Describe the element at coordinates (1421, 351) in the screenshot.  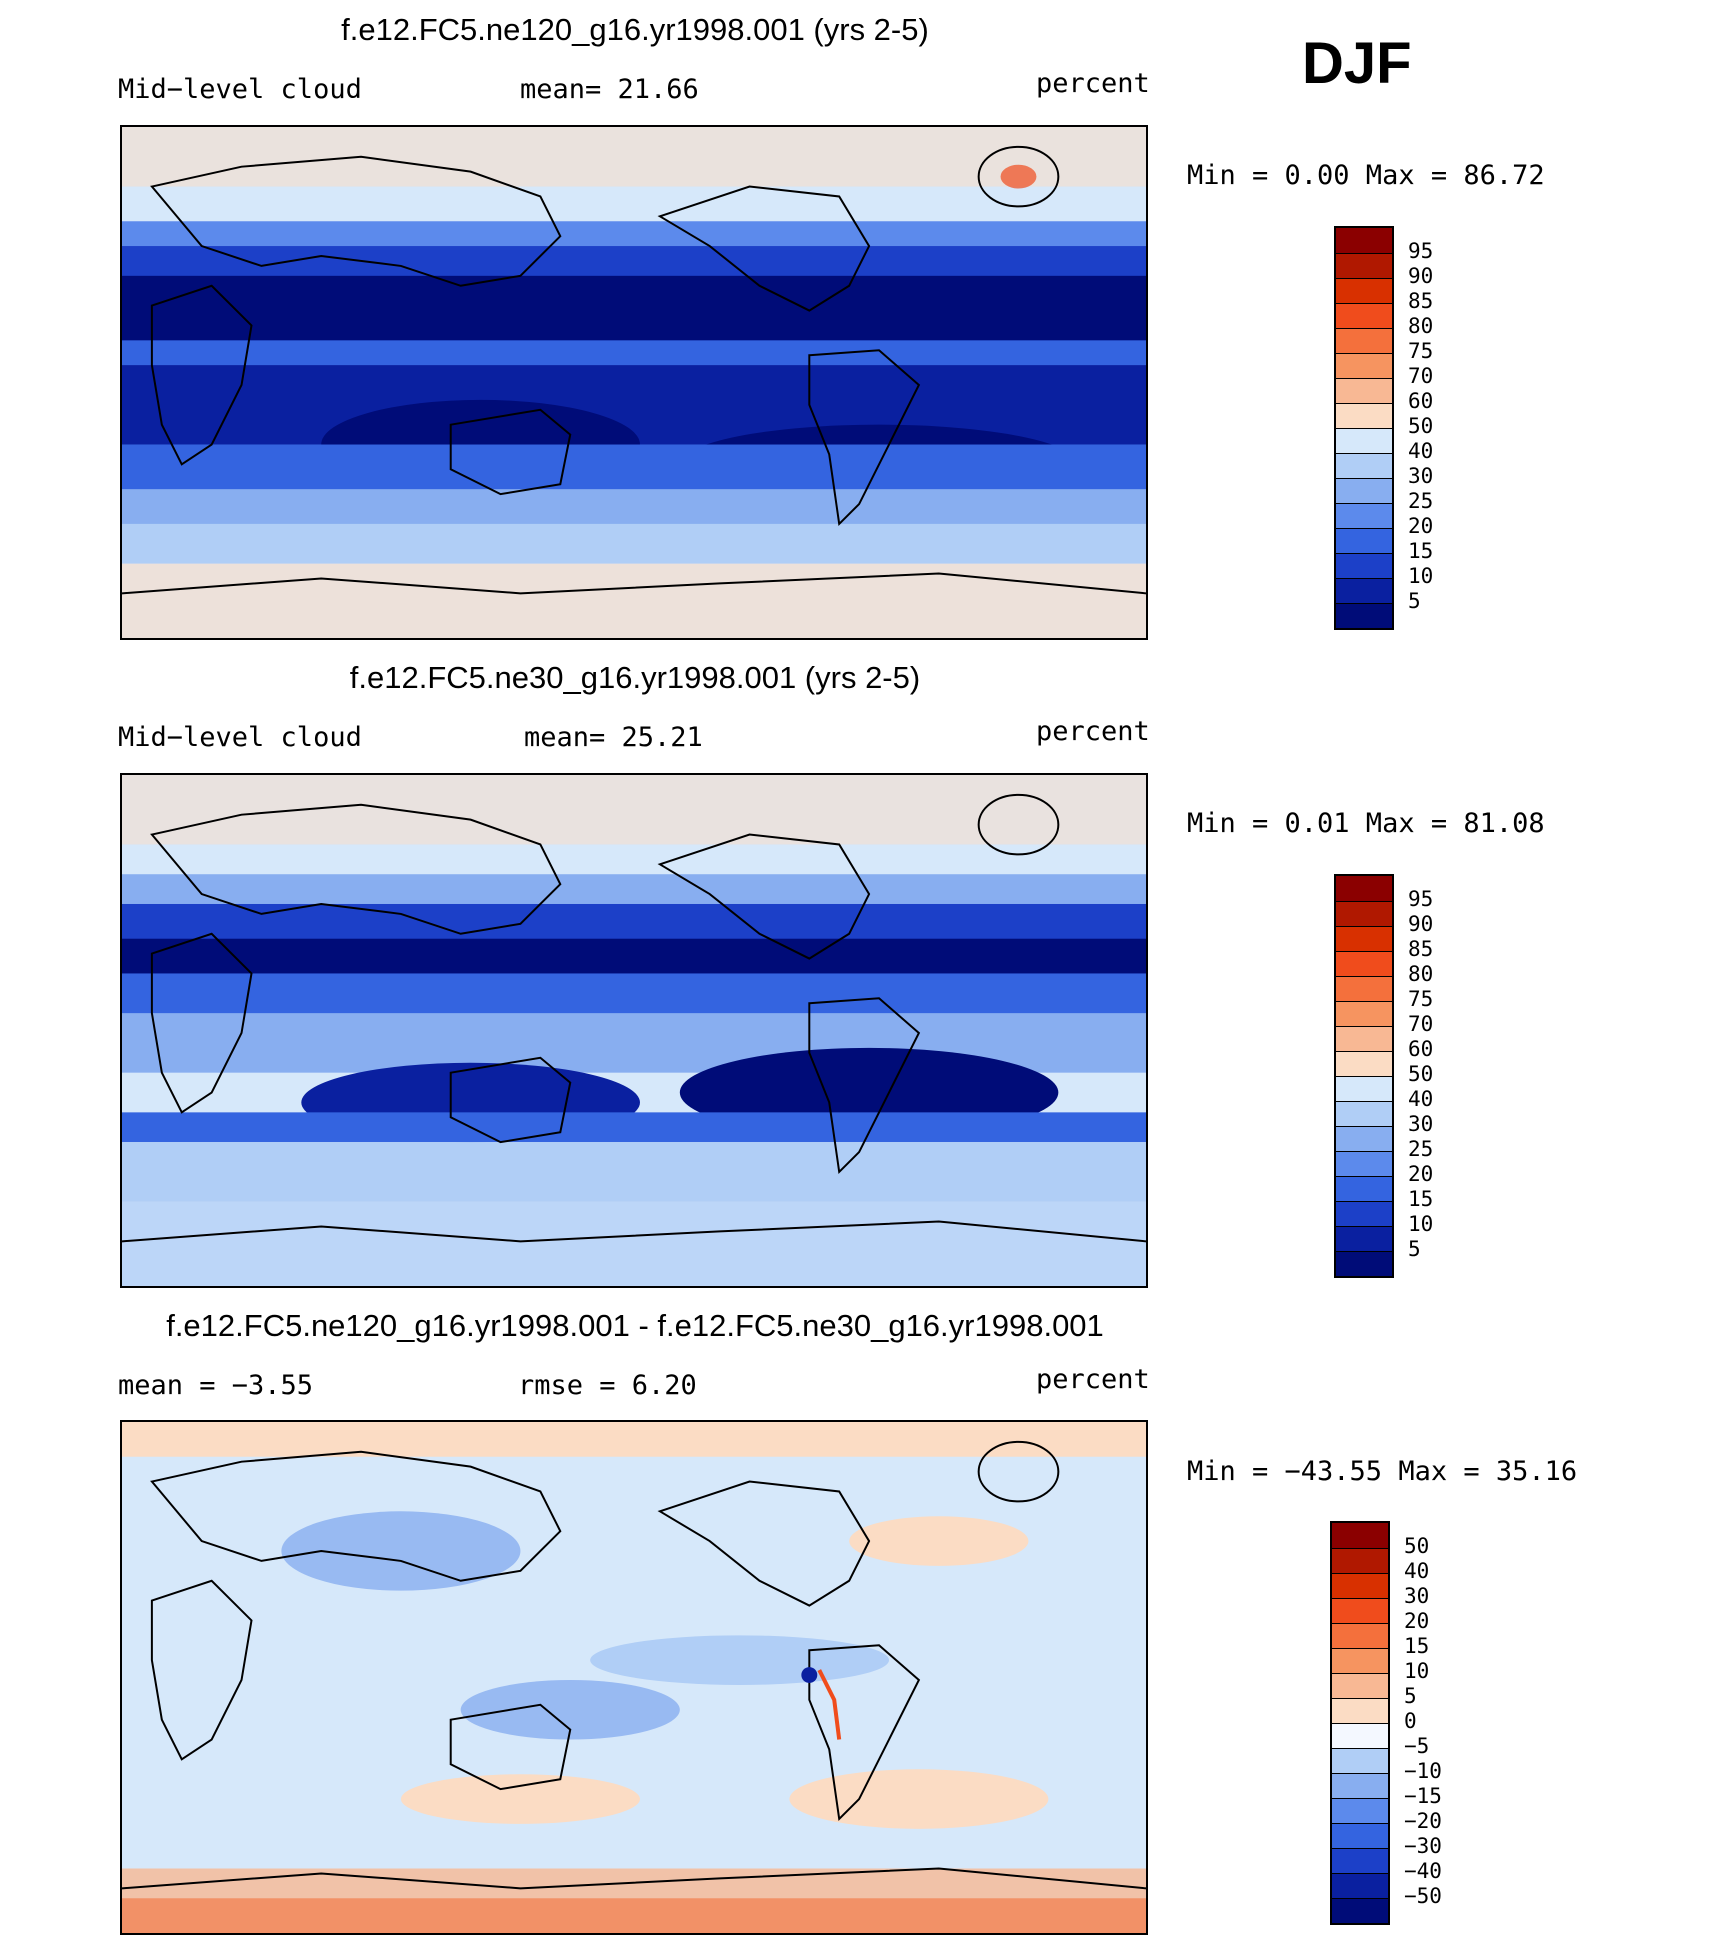
I see `colorbar-tick-label: 75` at that location.